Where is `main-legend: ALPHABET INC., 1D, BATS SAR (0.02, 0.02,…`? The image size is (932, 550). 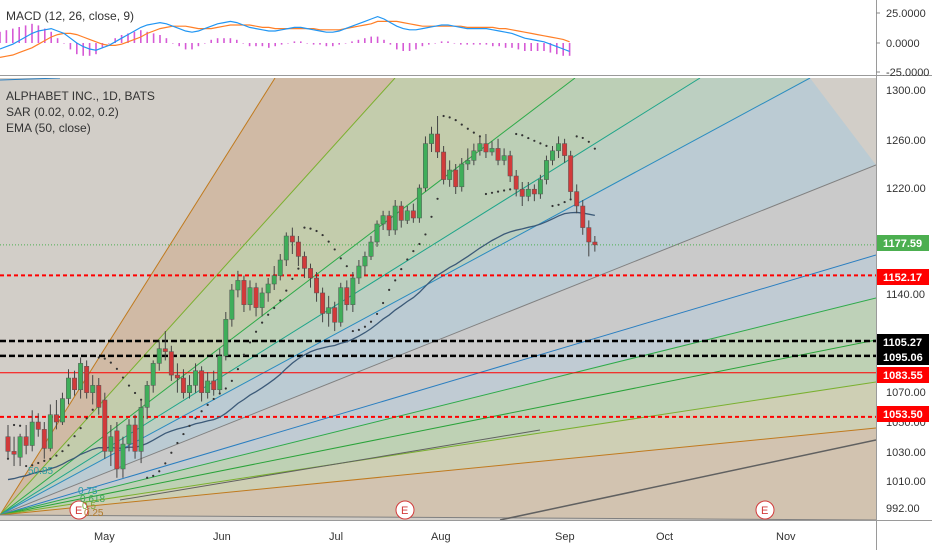
main-legend: ALPHABET INC., 1D, BATS SAR (0.02, 0.02,… is located at coordinates (80, 112).